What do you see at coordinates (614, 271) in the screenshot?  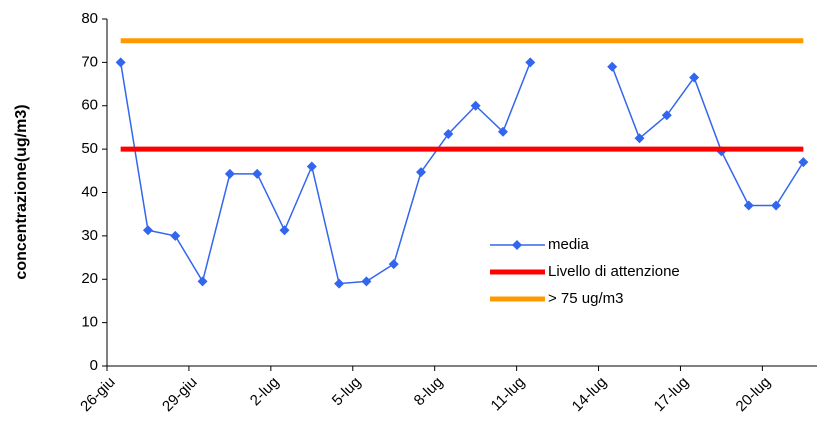 I see `legend-label: Livello di attenzione` at bounding box center [614, 271].